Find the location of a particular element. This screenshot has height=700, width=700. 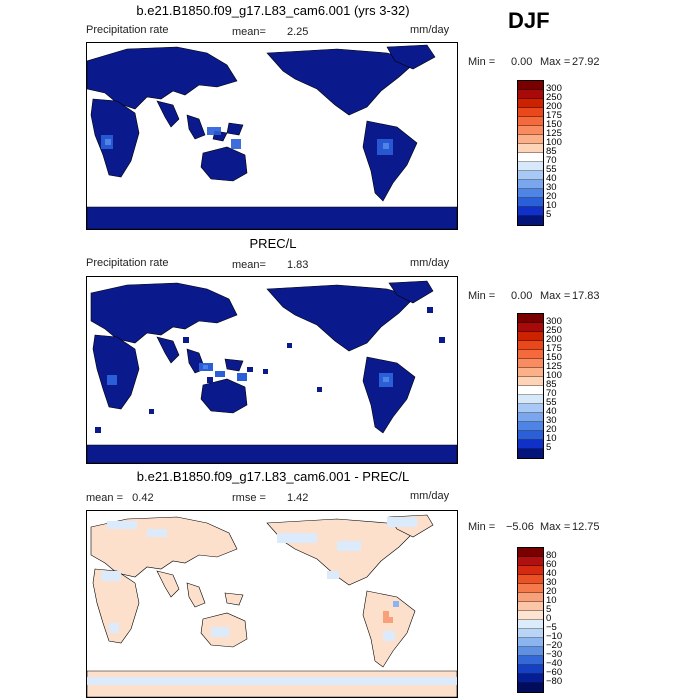

panel1-min-value: 0.00 is located at coordinates (522, 62).